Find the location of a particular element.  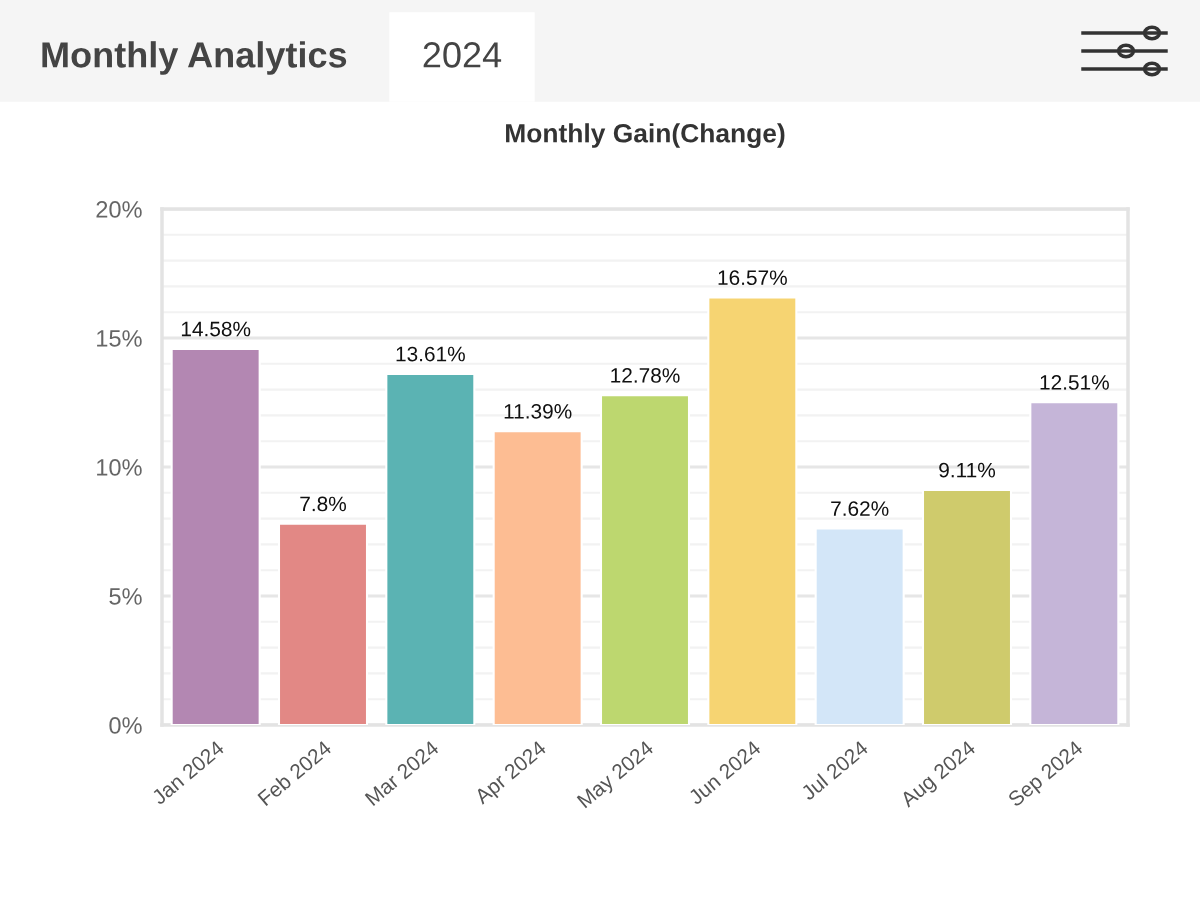

y-tick-label: 20% is located at coordinates (119, 209).